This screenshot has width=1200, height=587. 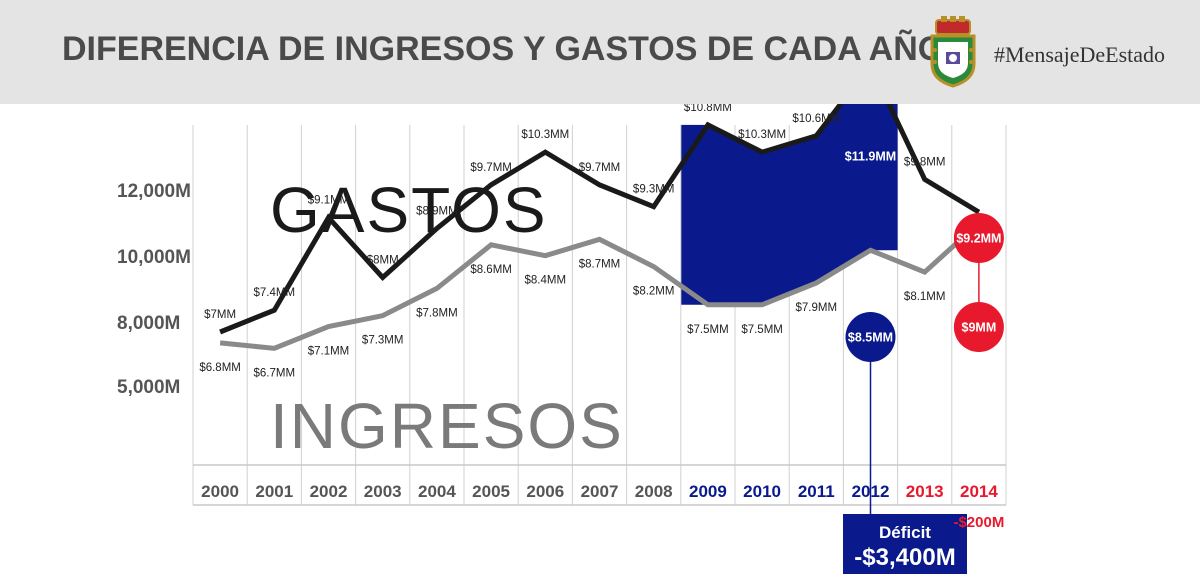 What do you see at coordinates (789, 204) in the screenshot?
I see `deficit-area` at bounding box center [789, 204].